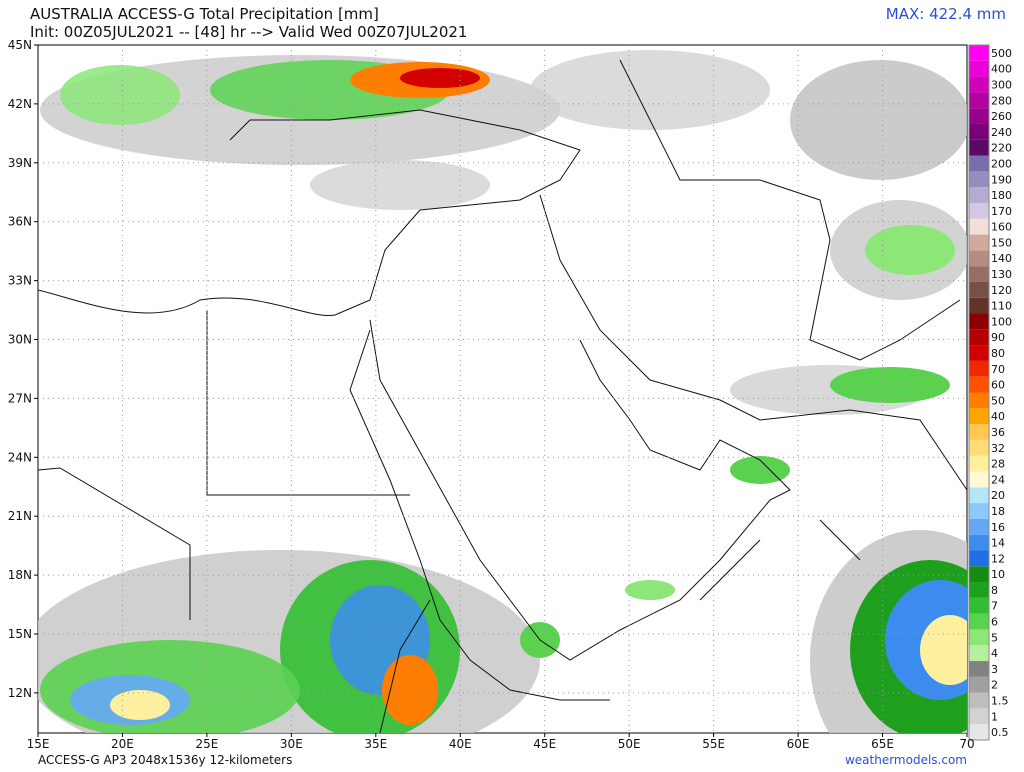 This screenshot has height=772, width=1024. I want to click on colorbar-label: 40, so click(998, 416).